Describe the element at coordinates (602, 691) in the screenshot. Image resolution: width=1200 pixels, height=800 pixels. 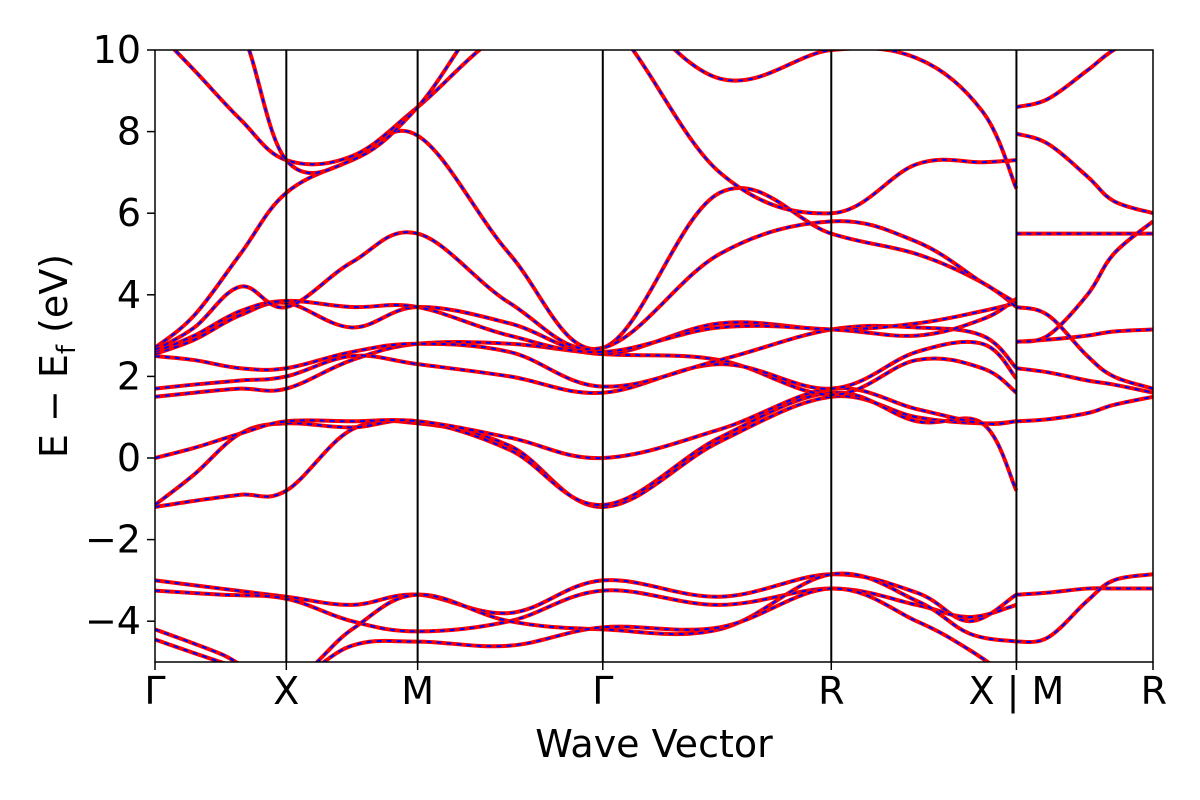
I see `x-tick-label-3: Γ` at that location.